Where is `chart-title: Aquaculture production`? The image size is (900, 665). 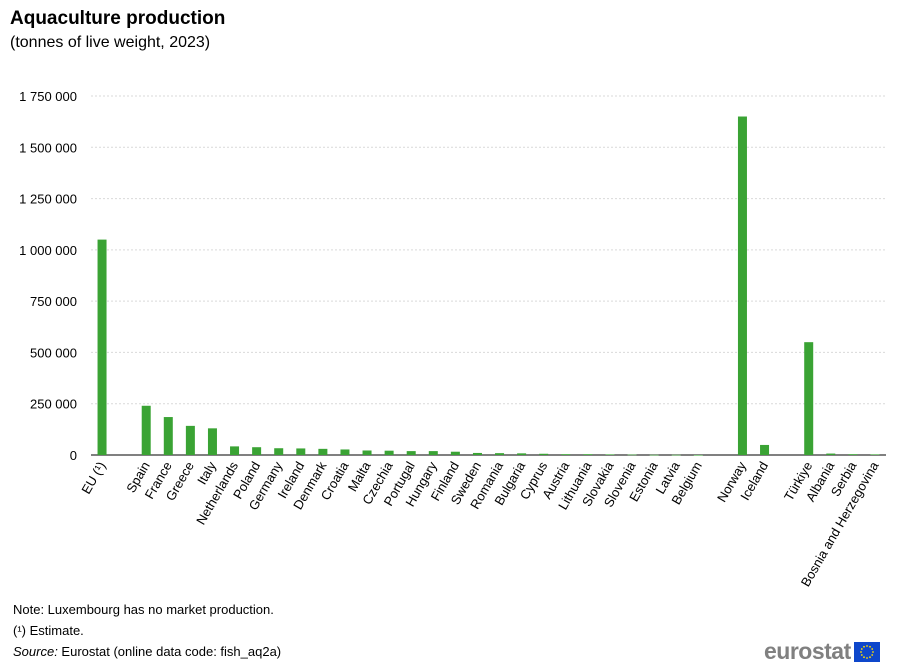
chart-title: Aquaculture production is located at coordinates (118, 18).